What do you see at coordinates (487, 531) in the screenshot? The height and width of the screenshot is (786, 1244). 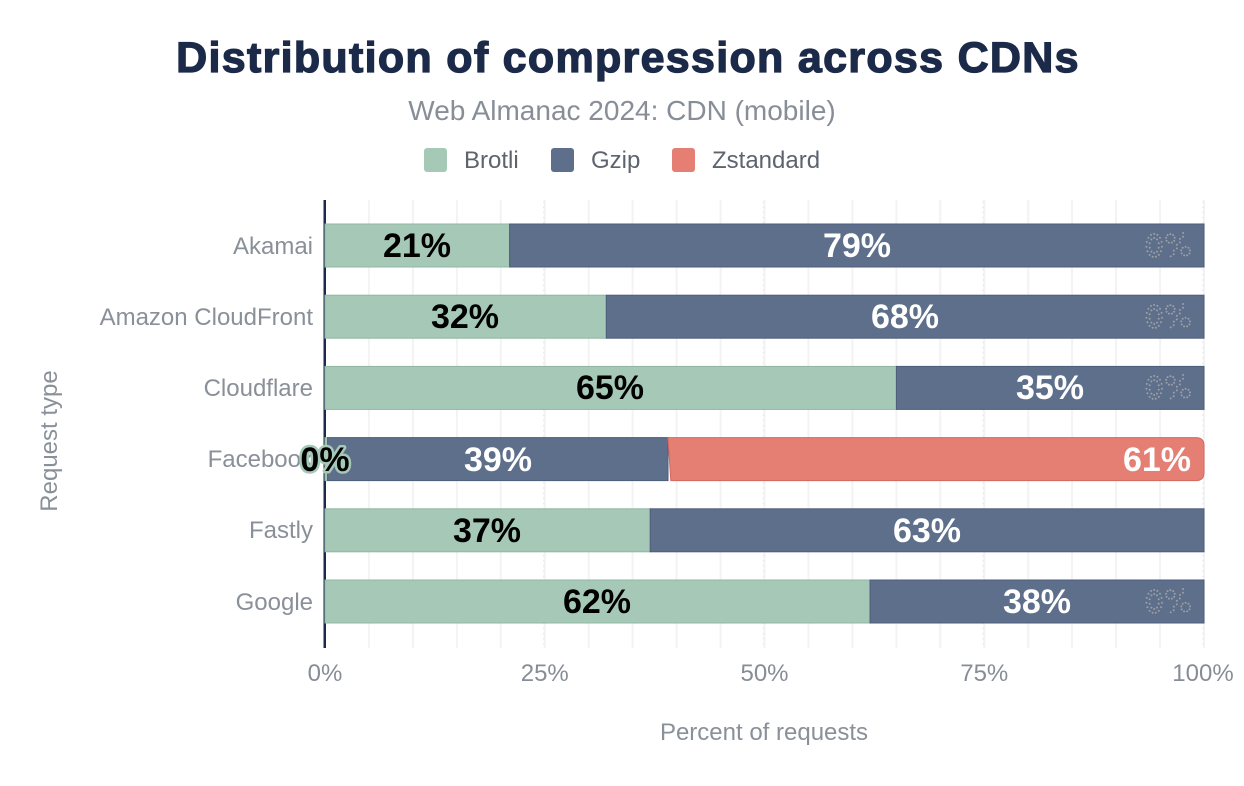 I see `svg-text: 37%` at bounding box center [487, 531].